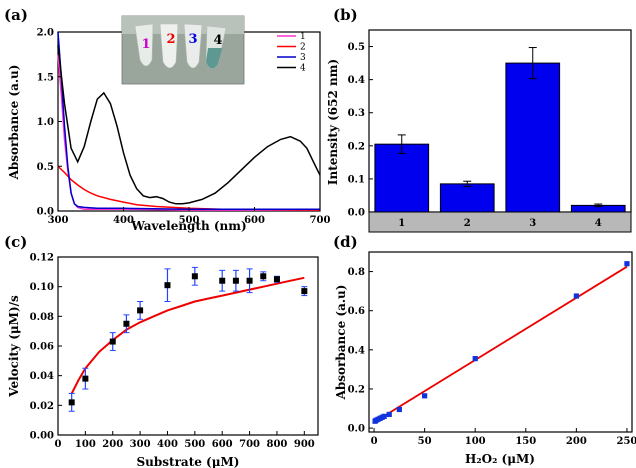 The height and width of the screenshot is (468, 636). What do you see at coordinates (145, 44) in the screenshot?
I see `tube-label-1: 1` at bounding box center [145, 44].